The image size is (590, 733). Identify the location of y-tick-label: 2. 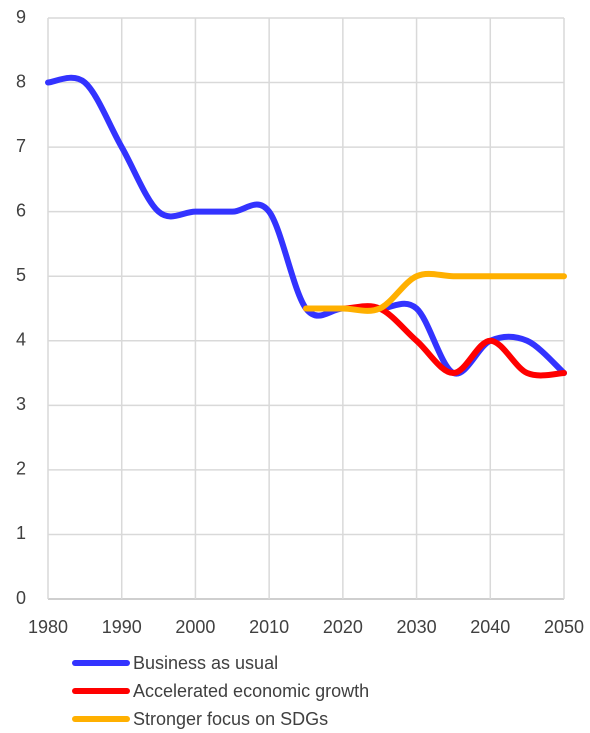
(21, 469).